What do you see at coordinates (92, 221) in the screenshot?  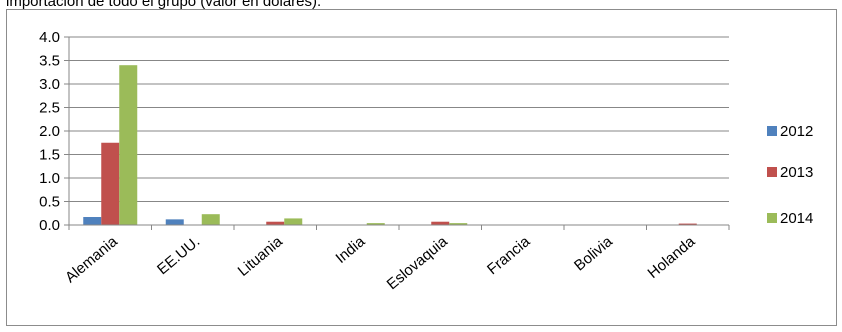 I see `bar-2012-alemania` at bounding box center [92, 221].